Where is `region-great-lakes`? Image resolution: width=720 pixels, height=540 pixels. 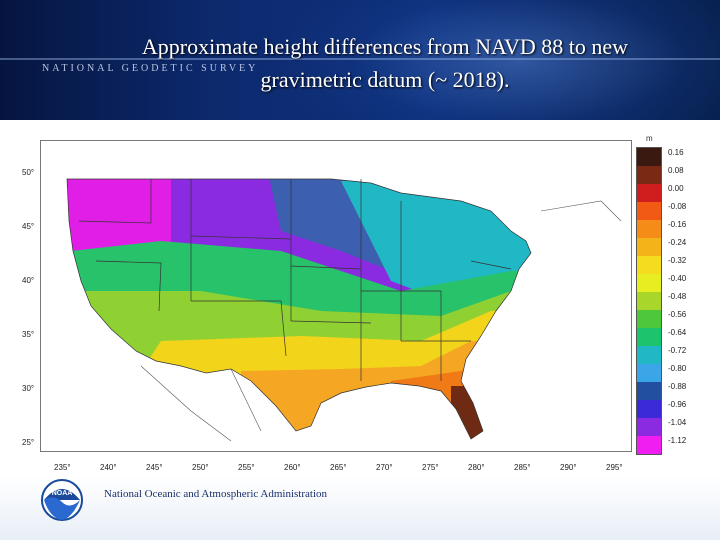
region-great-lakes is located at coordinates (436, 246).